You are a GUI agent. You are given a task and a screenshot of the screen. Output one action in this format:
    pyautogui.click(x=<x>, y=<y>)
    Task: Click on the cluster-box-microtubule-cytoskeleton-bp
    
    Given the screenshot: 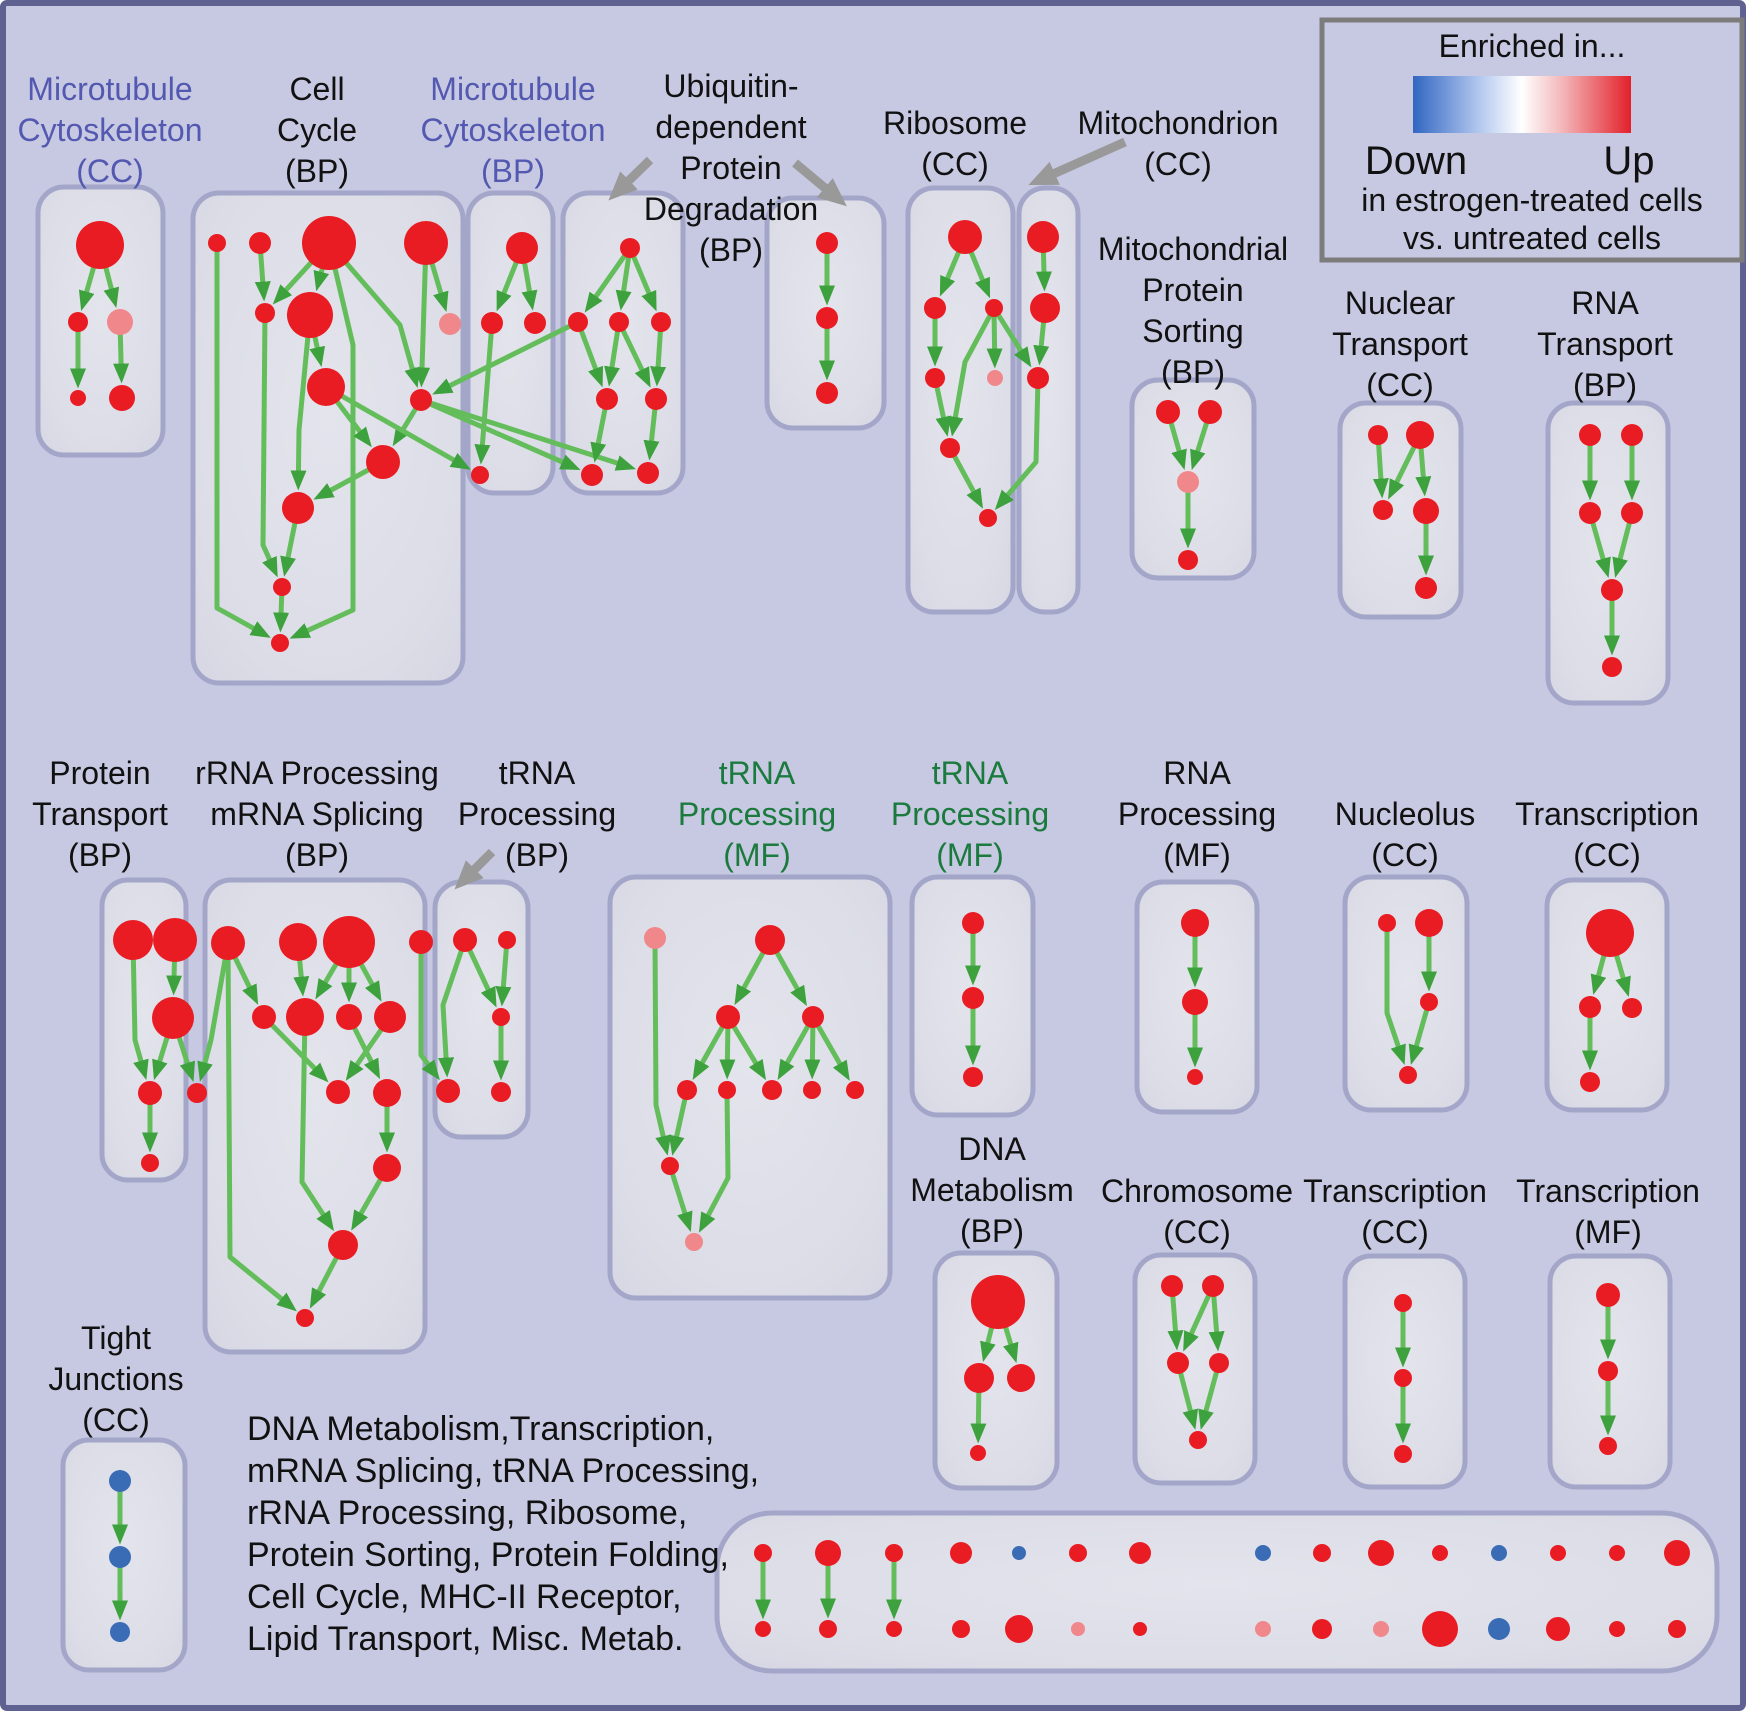 What is the action you would take?
    pyautogui.click(x=510, y=343)
    